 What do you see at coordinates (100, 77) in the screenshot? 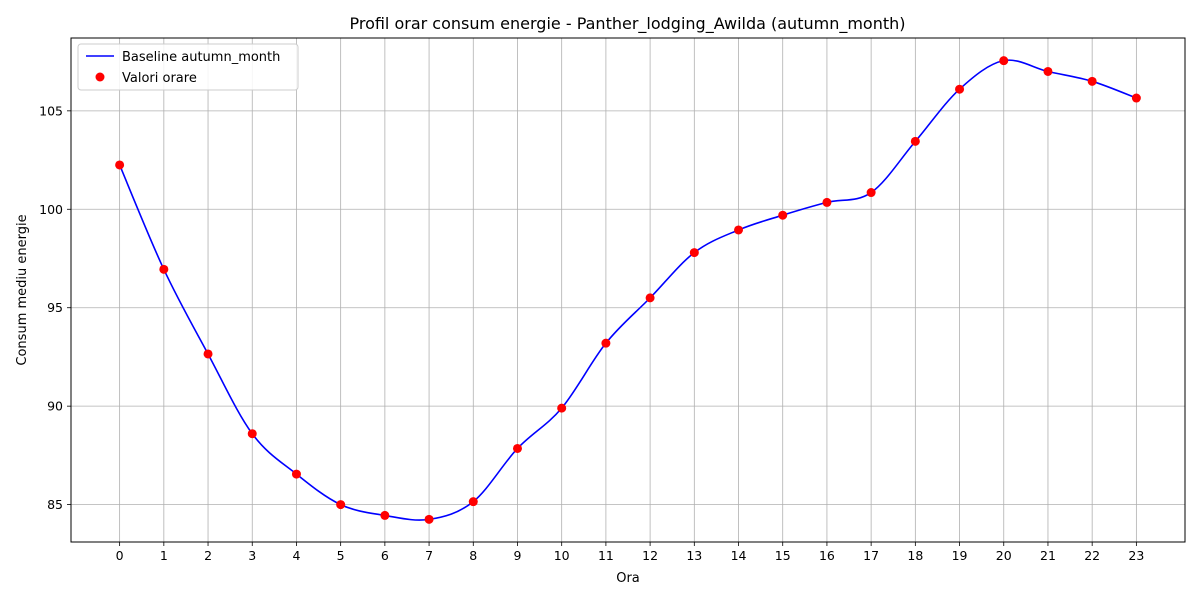
I see `legend-point-swatch` at bounding box center [100, 77].